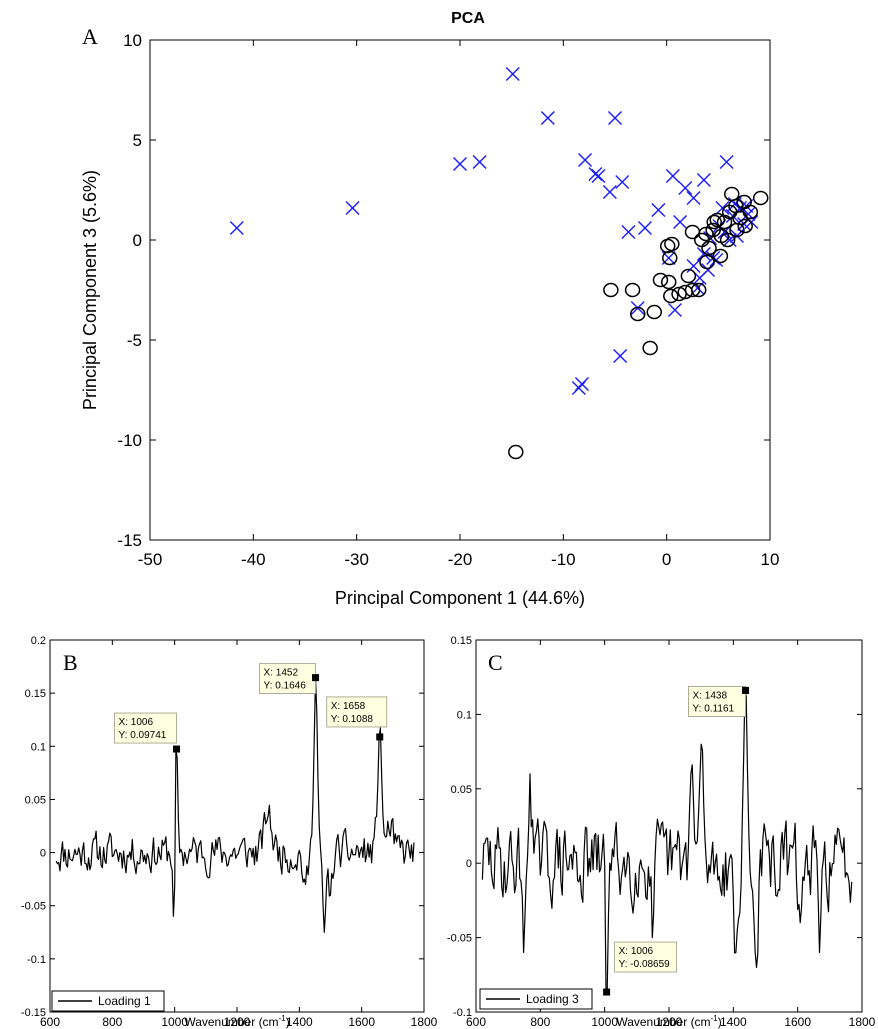 The height and width of the screenshot is (1029, 878). Describe the element at coordinates (862, 1022) in the screenshot. I see `x-tick-label: 1800` at that location.